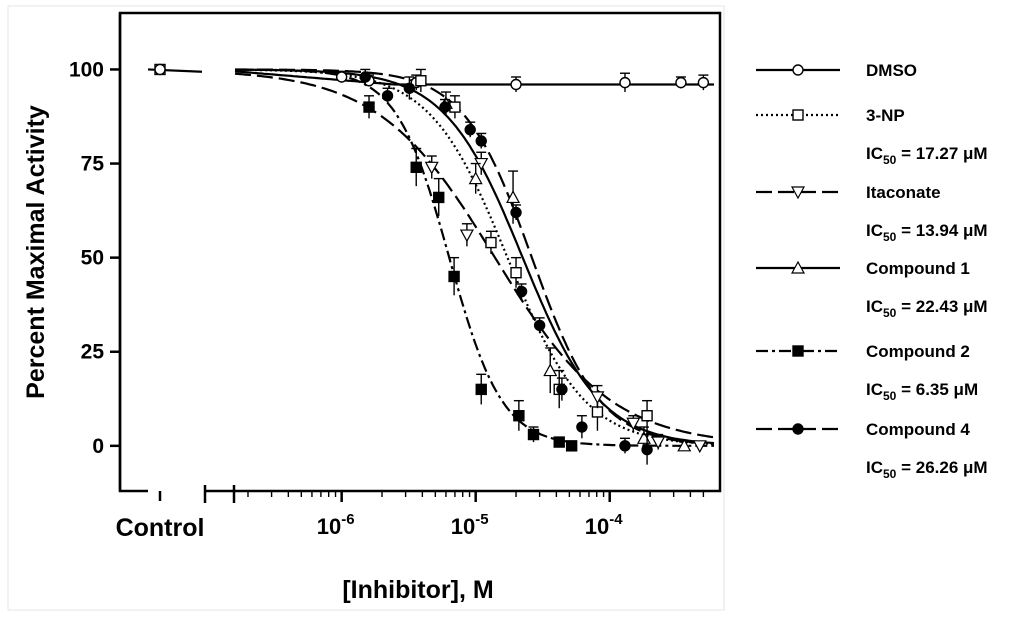 The image size is (1024, 627). I want to click on legend-ic50-compound-2: IC50 = 6.35 μM, so click(922, 391).